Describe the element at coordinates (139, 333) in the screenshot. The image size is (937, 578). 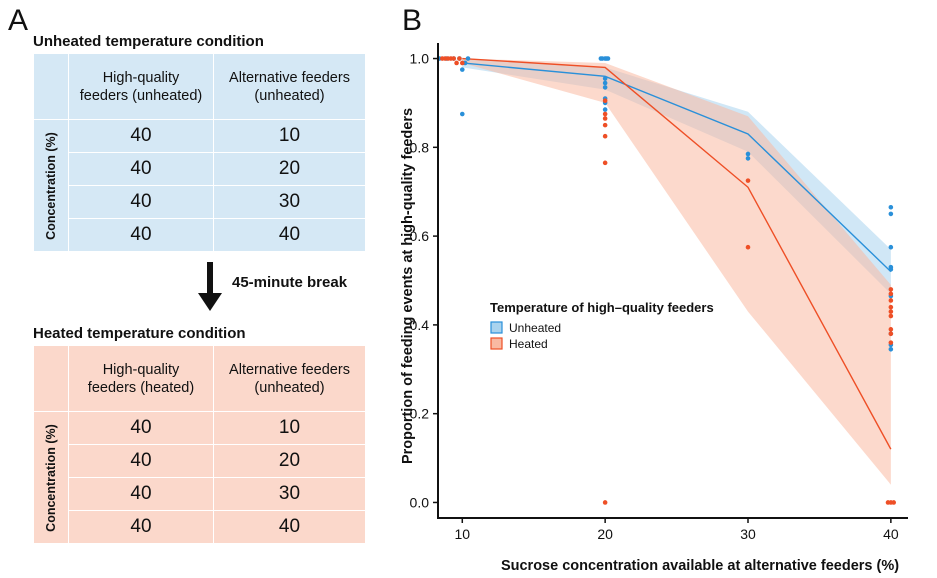
I see `heated-condition-title: Heated temperature condition` at that location.